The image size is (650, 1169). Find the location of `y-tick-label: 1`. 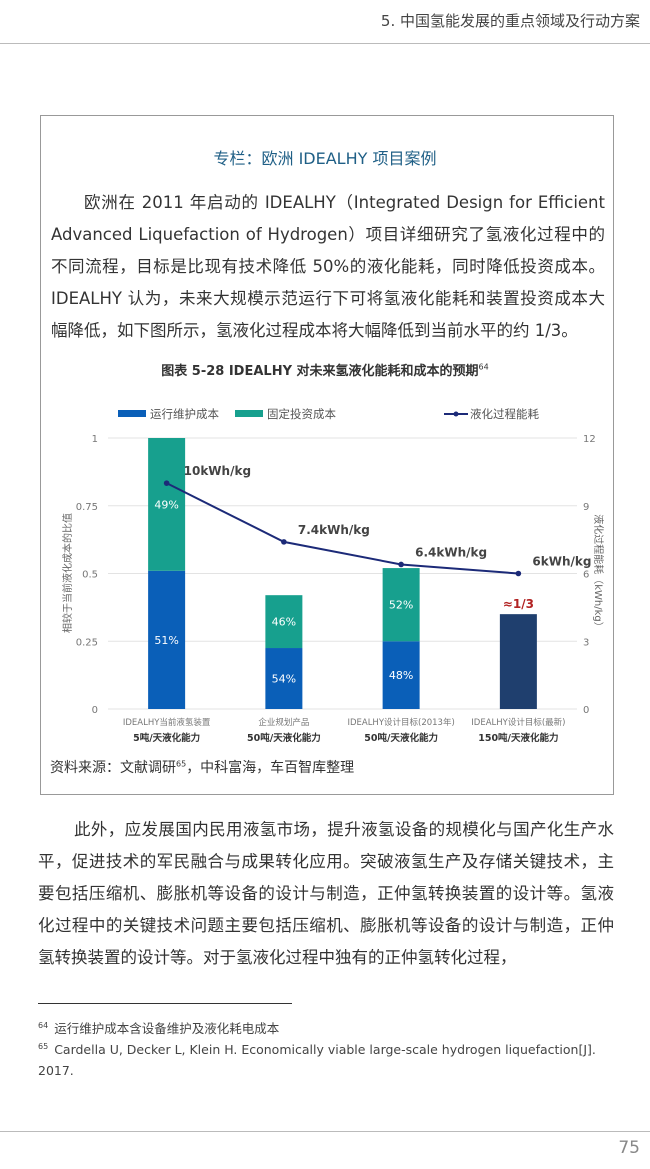

y-tick-label: 1 is located at coordinates (95, 439).